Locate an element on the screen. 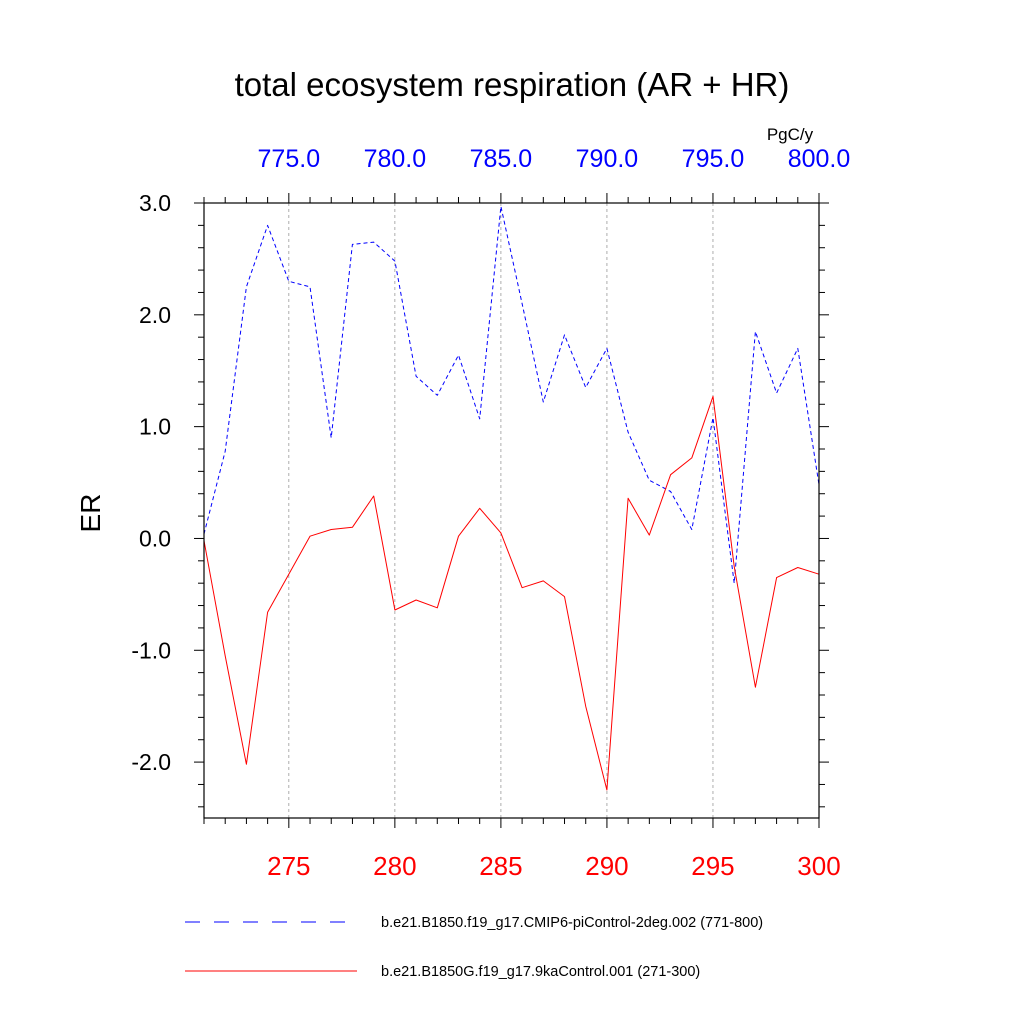  x-bottom-tick-label: 285 is located at coordinates (500, 866).